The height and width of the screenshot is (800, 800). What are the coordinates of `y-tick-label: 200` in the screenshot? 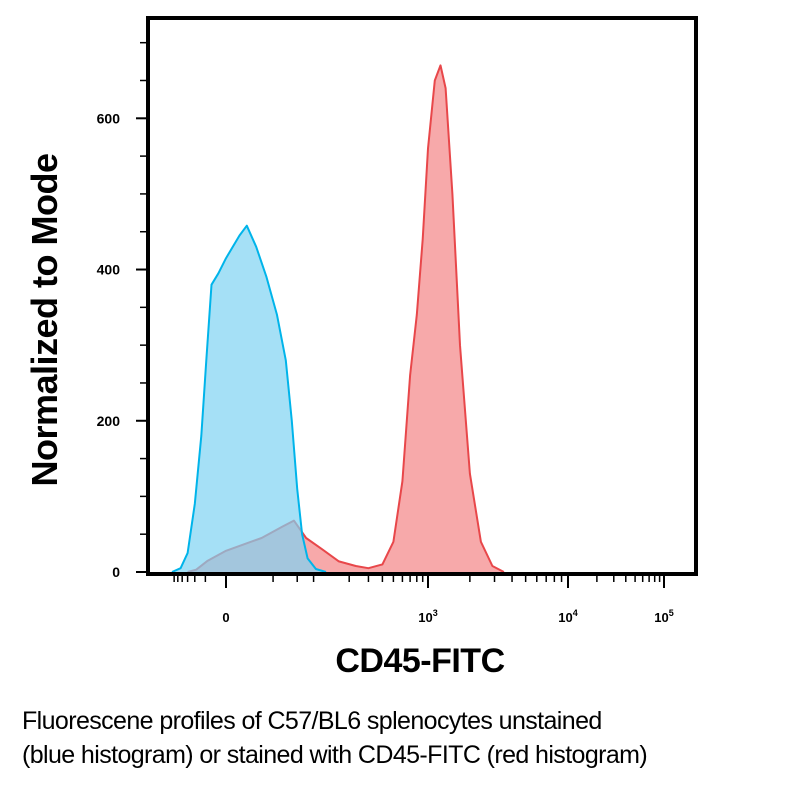 It's located at (109, 421).